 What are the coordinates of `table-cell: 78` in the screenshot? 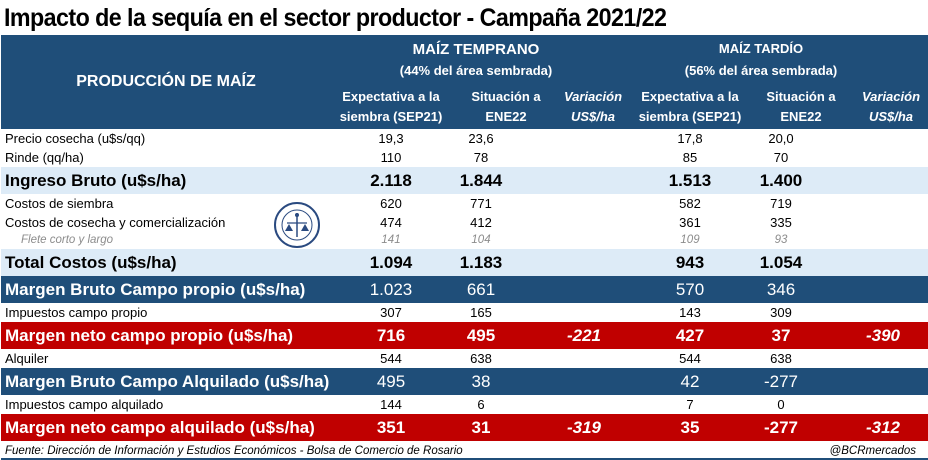 It's located at (481, 157).